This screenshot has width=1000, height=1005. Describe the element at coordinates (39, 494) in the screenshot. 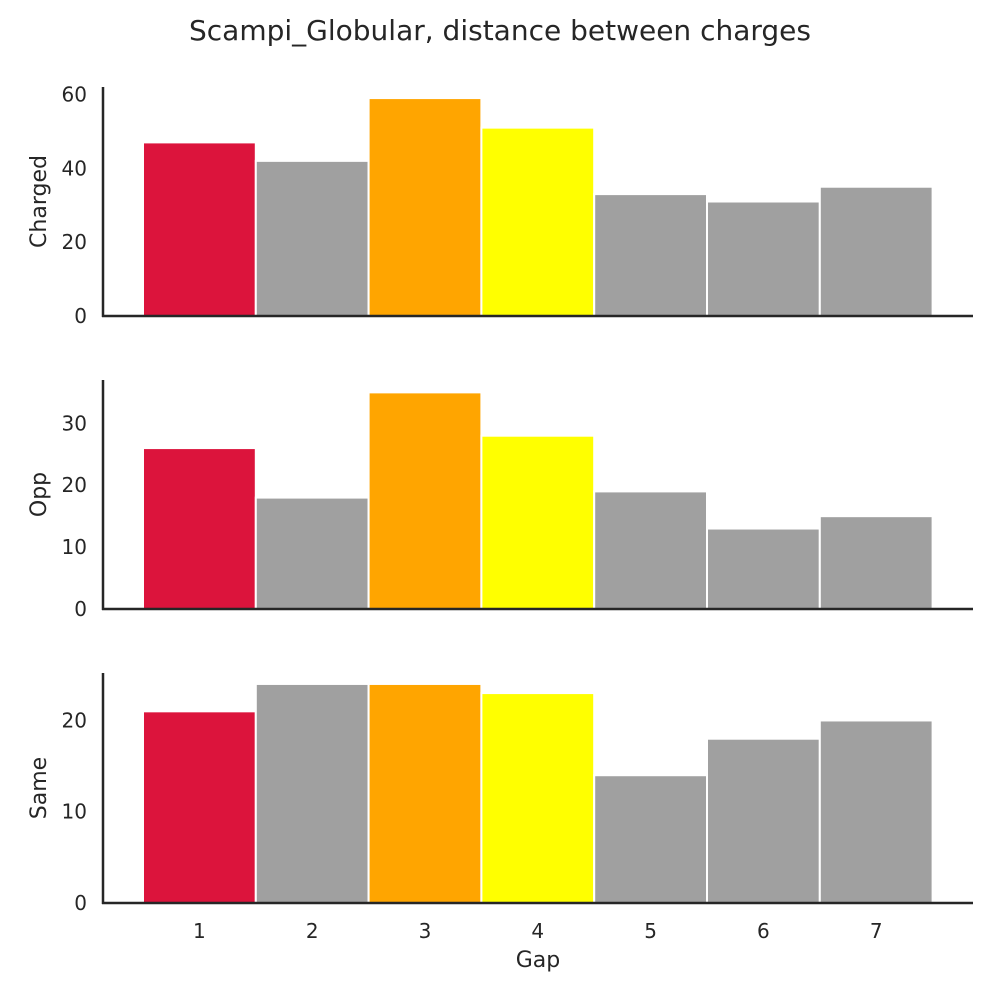

I see `y-axis-label: Opp` at that location.